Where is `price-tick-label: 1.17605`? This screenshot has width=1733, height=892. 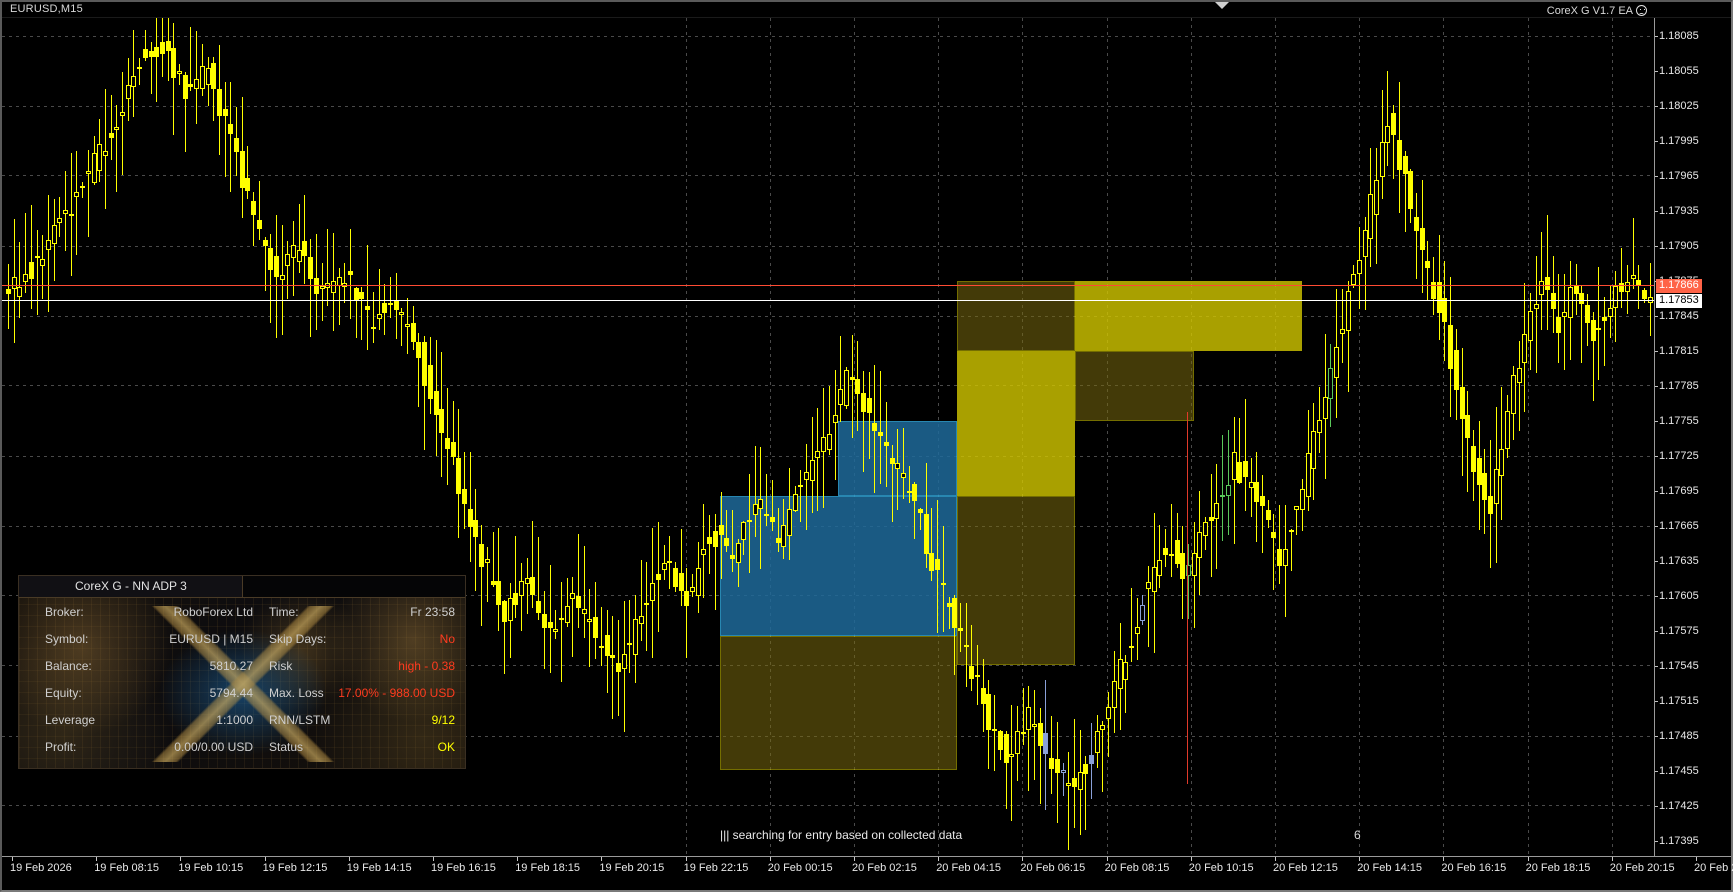
price-tick-label: 1.17605 is located at coordinates (1677, 595).